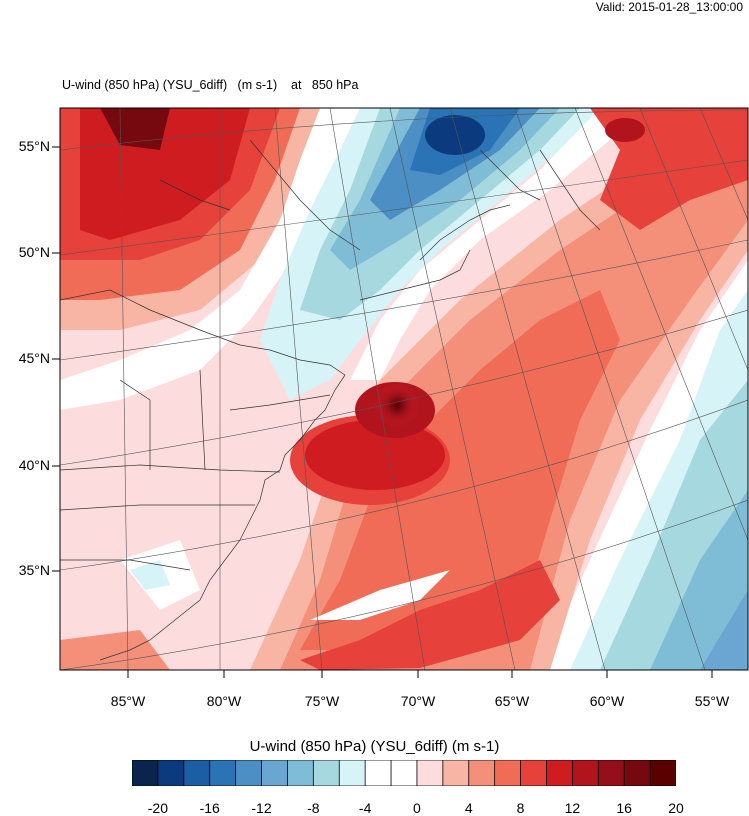 The width and height of the screenshot is (749, 816). I want to click on lon-label-55w: 55°W, so click(712, 701).